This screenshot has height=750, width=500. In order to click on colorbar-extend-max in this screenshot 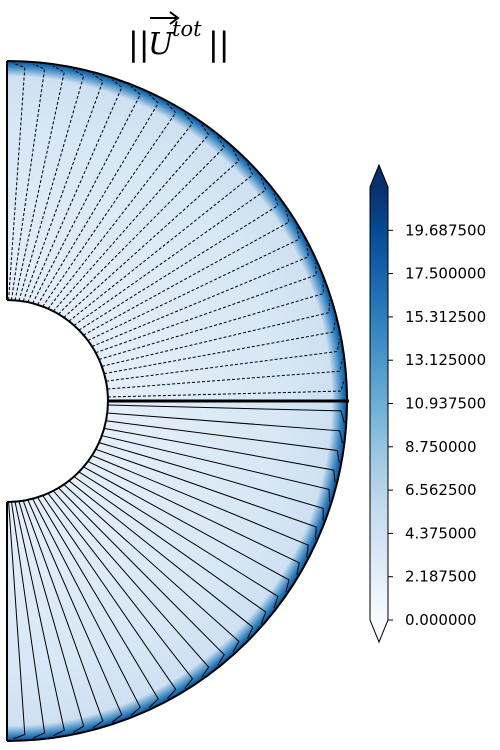, I will do `click(379, 176)`.